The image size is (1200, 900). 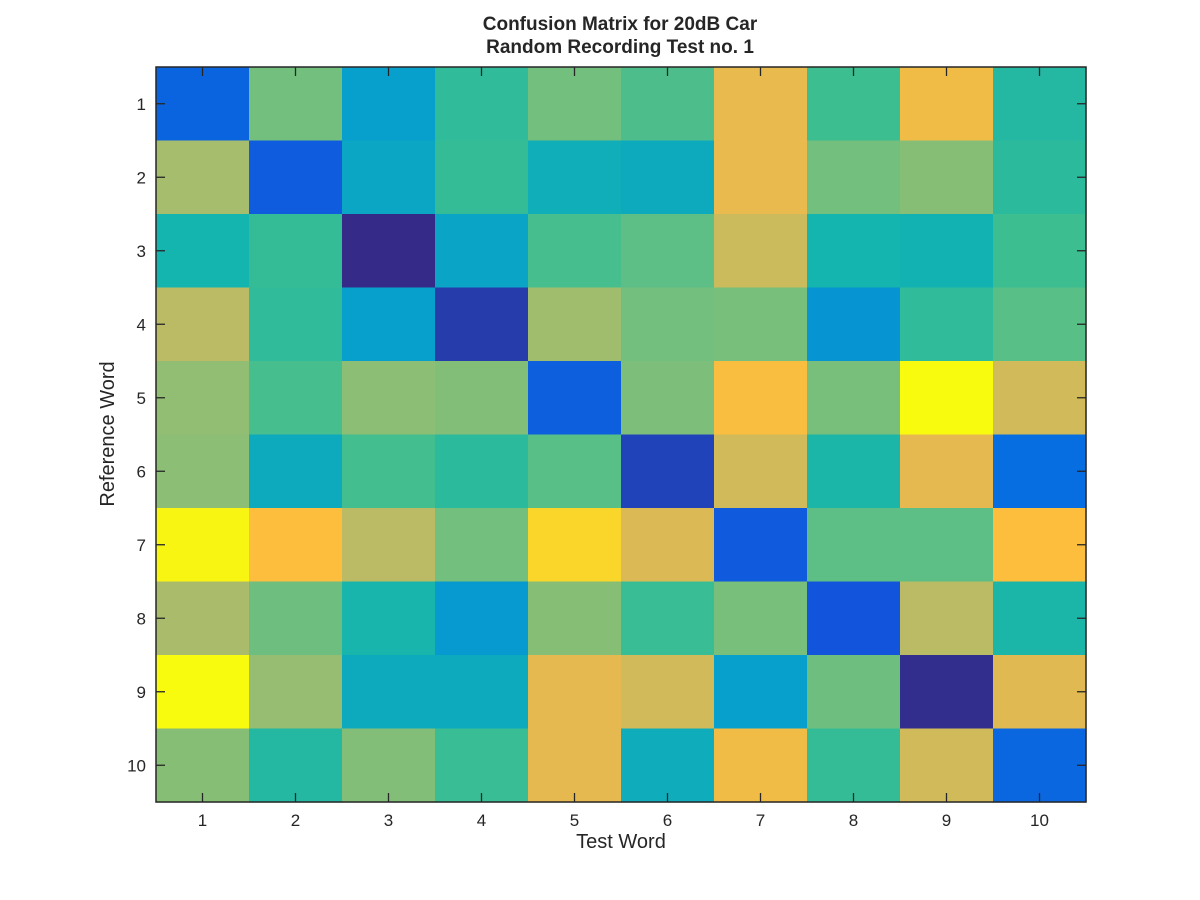 What do you see at coordinates (760, 820) in the screenshot?
I see `x-tick-label: 7` at bounding box center [760, 820].